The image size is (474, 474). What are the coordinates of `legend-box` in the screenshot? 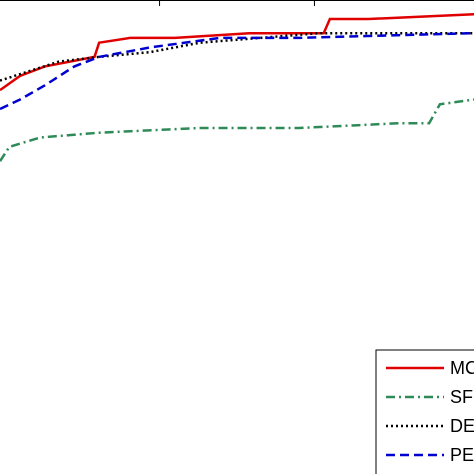 It's located at (424, 411).